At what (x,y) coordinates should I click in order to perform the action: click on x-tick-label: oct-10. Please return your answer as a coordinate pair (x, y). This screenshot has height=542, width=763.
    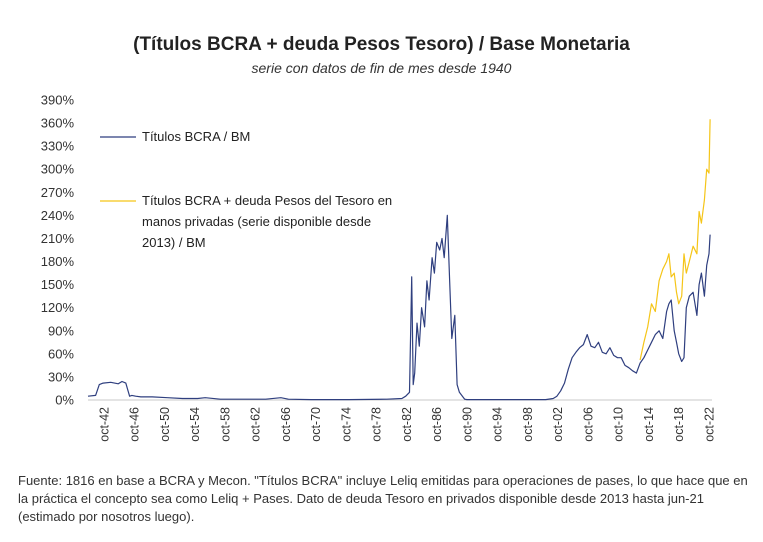
    Looking at the image, I should click on (619, 424).